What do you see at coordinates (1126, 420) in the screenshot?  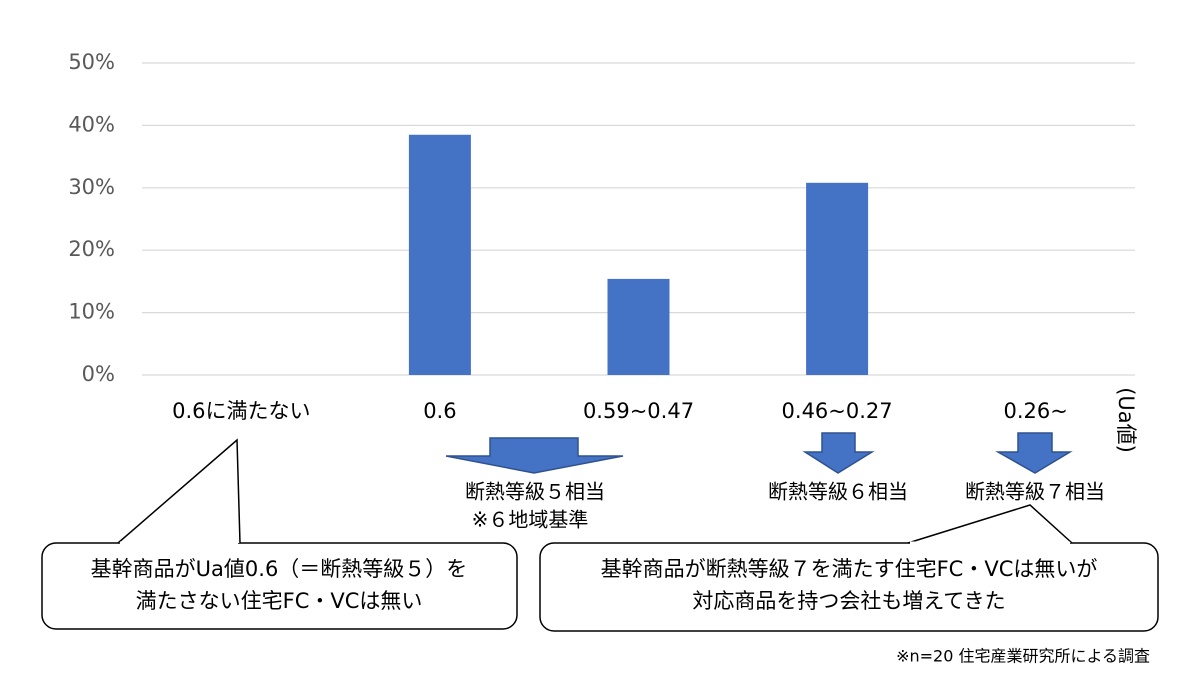 I see `x-axis-label: (Ua値)` at bounding box center [1126, 420].